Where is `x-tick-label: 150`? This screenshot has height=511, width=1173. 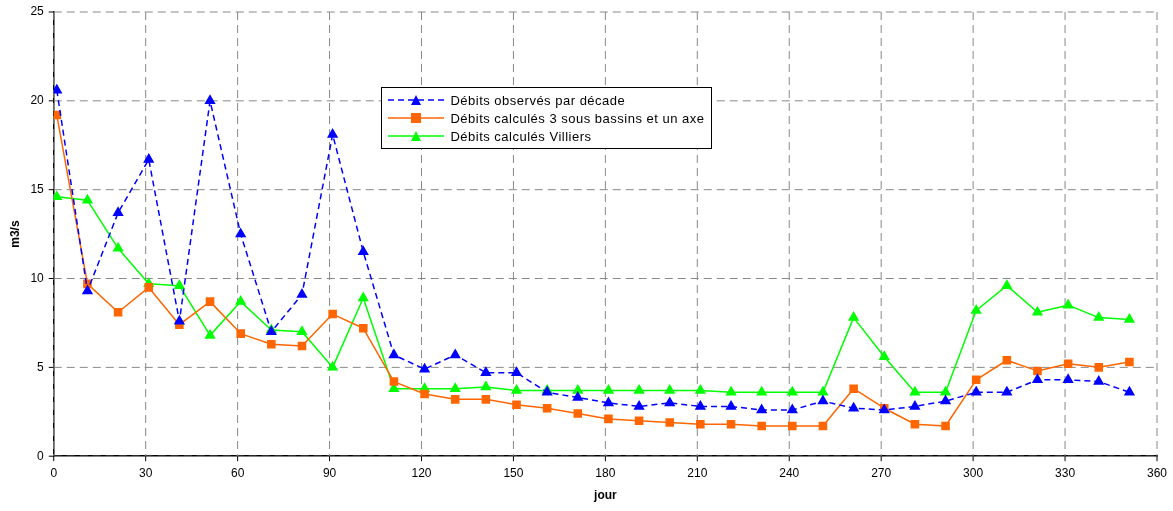
x-tick-label: 150 is located at coordinates (513, 472).